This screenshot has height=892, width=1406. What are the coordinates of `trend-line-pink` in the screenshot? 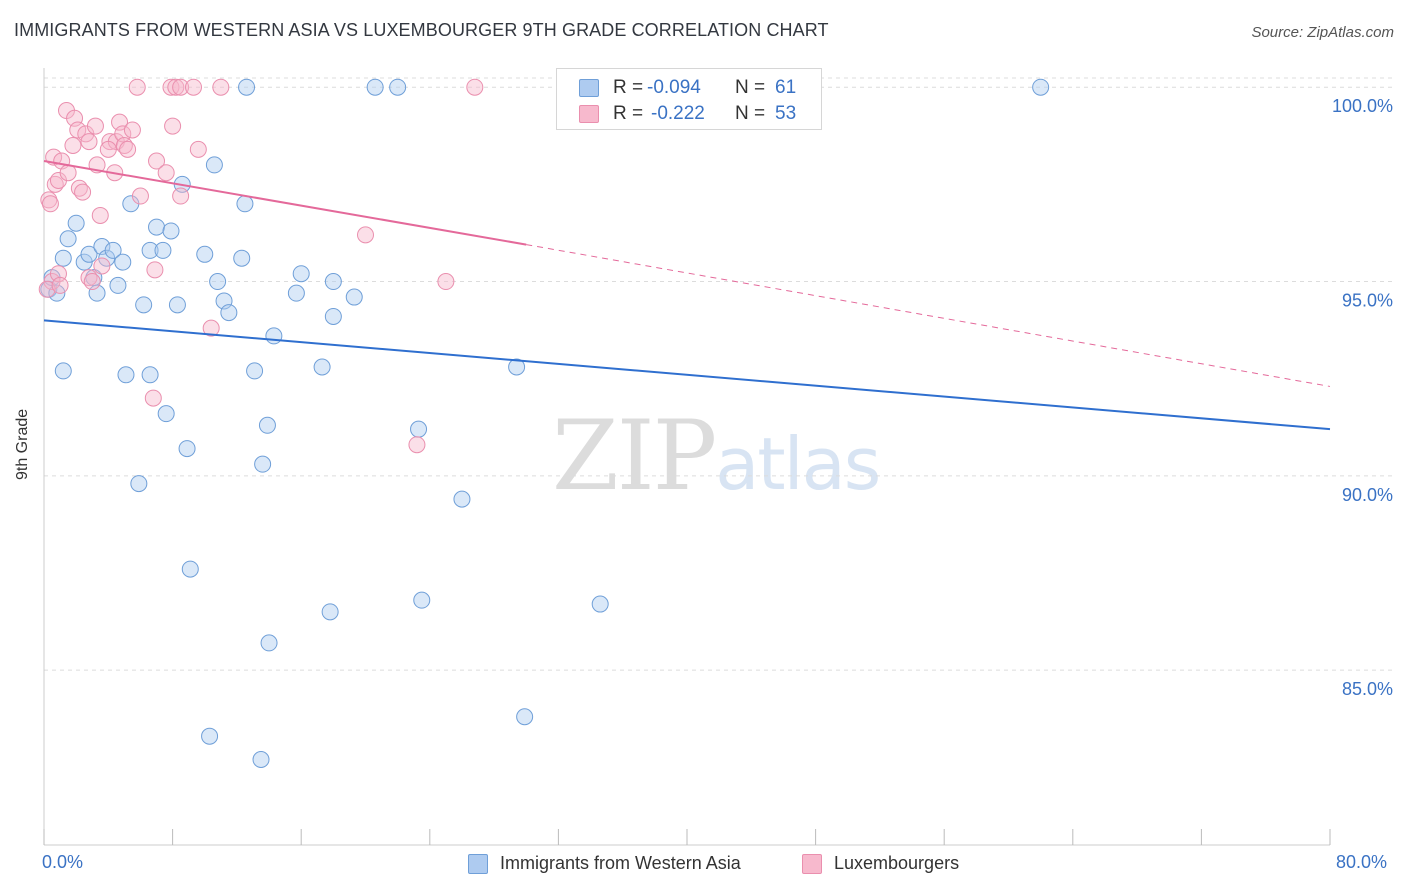 It's located at (285, 203).